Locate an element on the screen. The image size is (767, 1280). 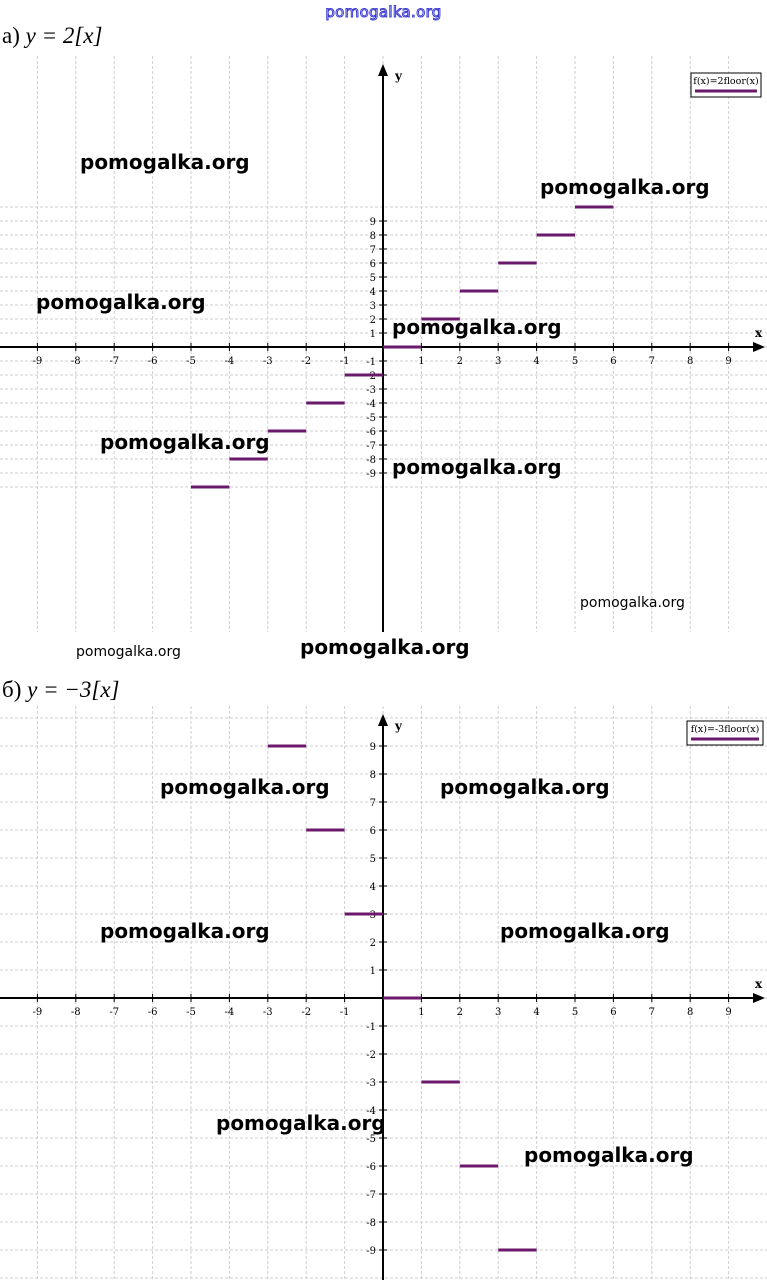
x-tick-label: 1 is located at coordinates (421, 1012).